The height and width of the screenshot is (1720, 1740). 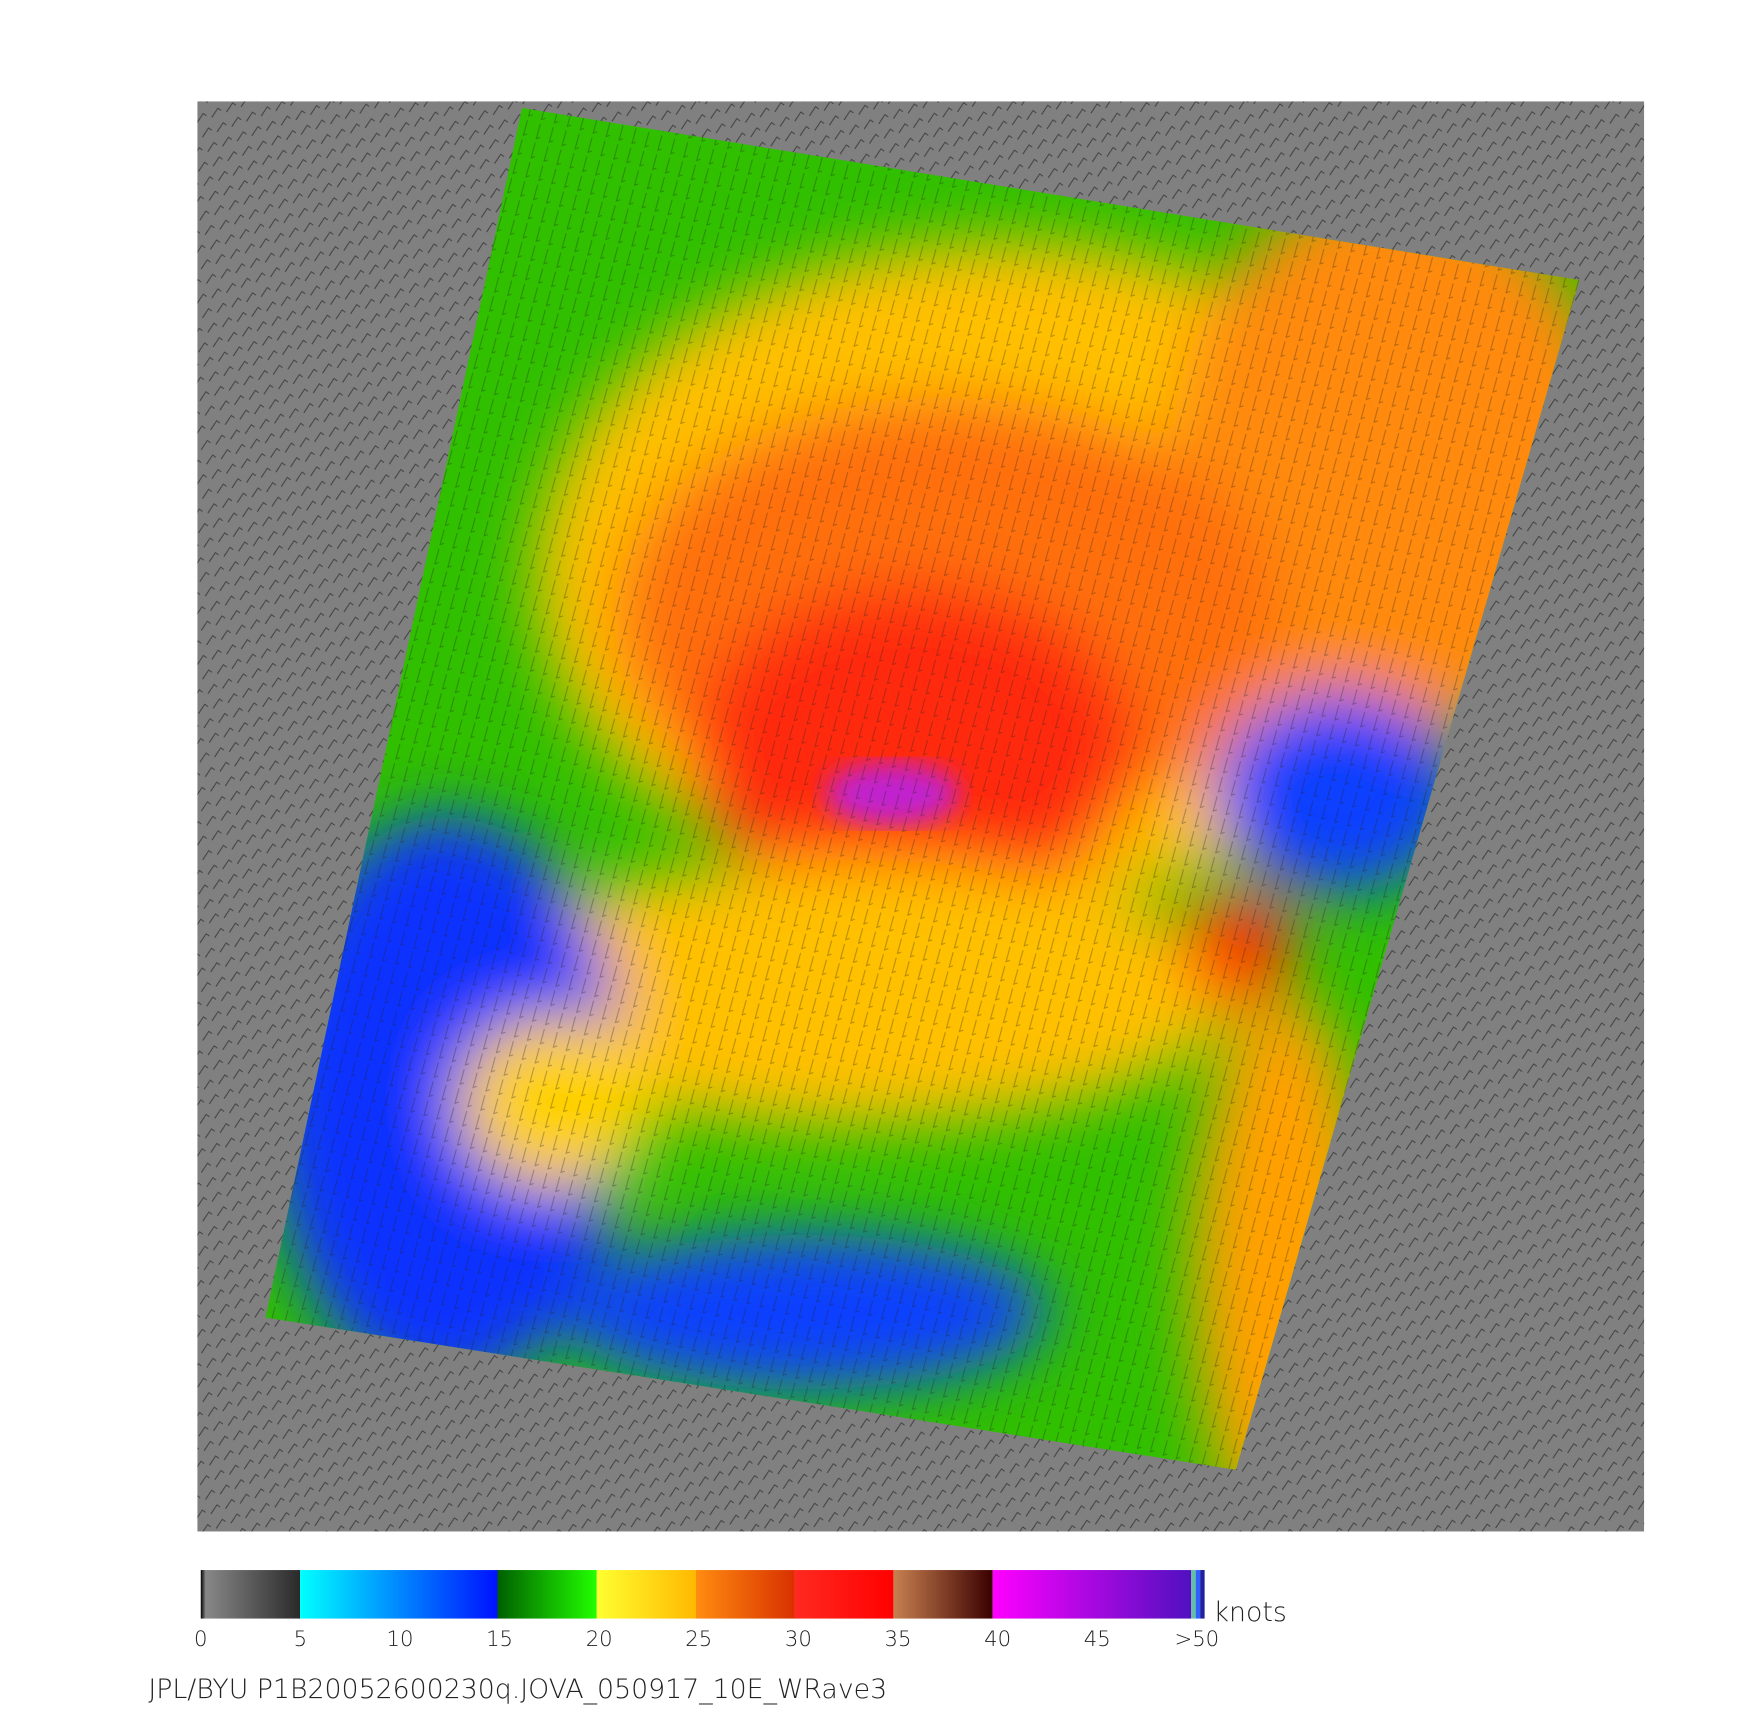 I want to click on colorbar-tick-label: 15, so click(x=499, y=1638).